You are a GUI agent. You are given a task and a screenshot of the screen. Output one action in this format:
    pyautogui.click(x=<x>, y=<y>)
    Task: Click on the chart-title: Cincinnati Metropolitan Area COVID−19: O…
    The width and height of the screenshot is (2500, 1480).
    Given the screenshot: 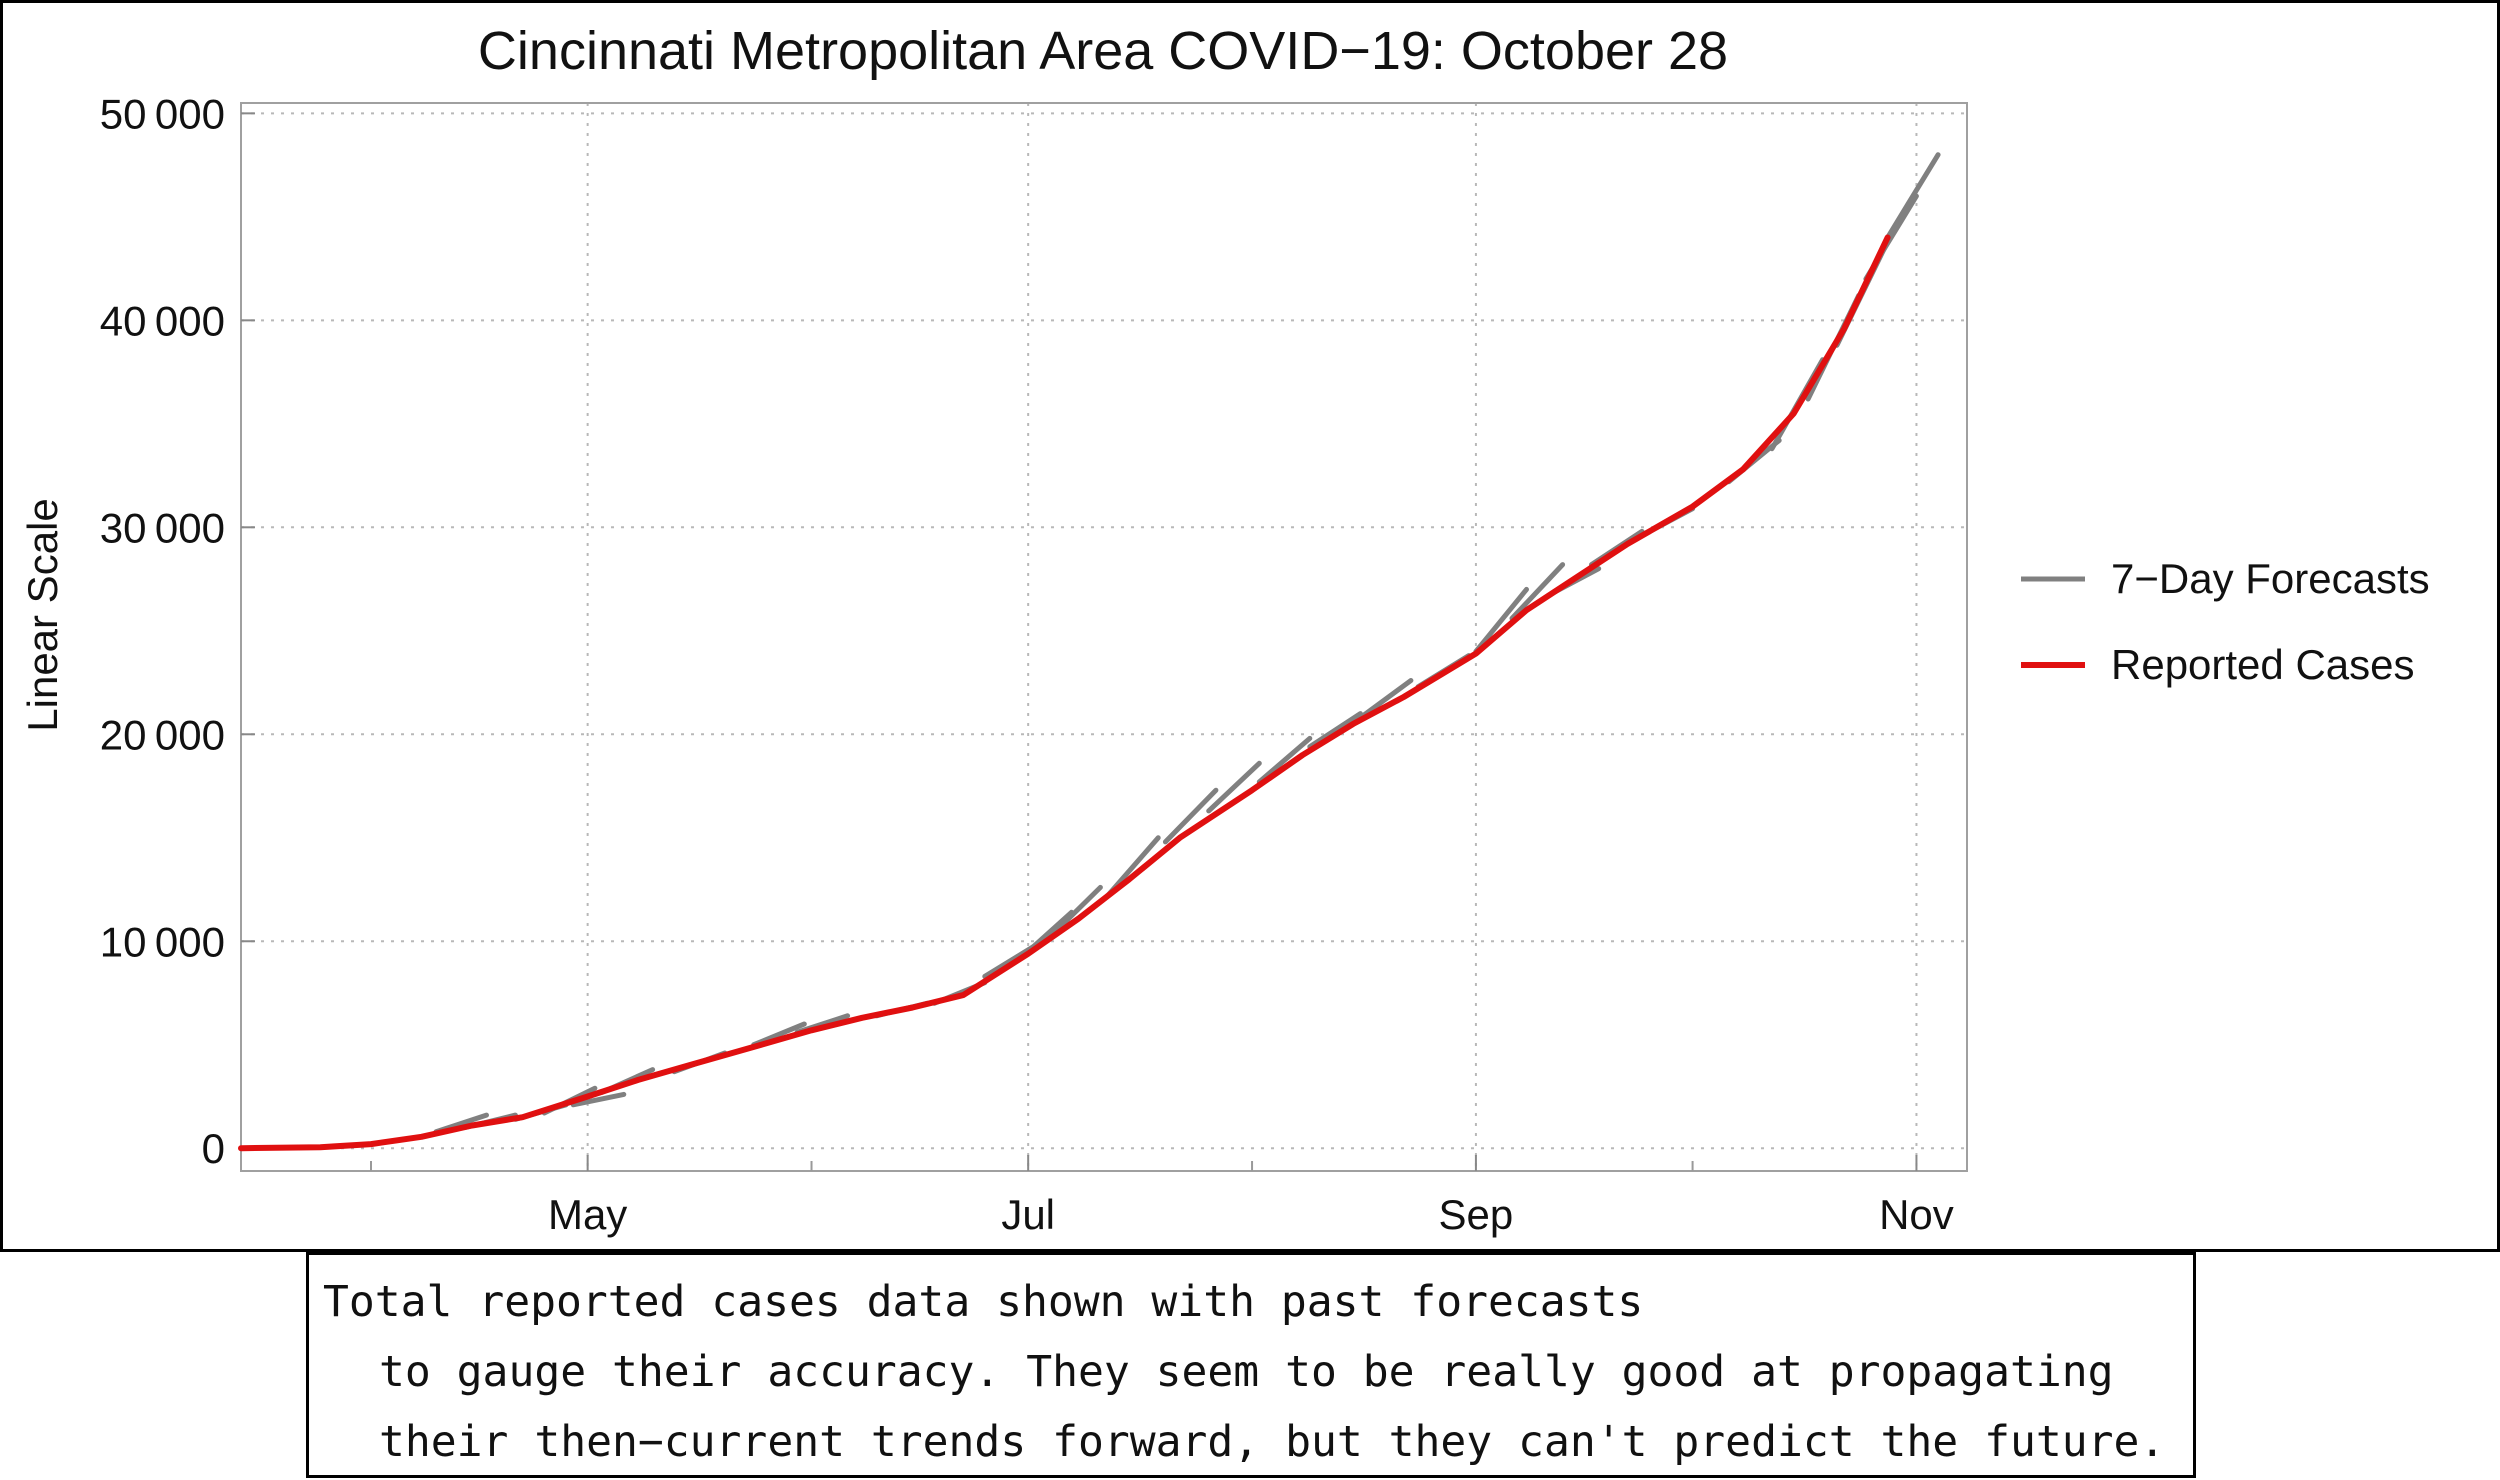 What is the action you would take?
    pyautogui.click(x=1103, y=51)
    